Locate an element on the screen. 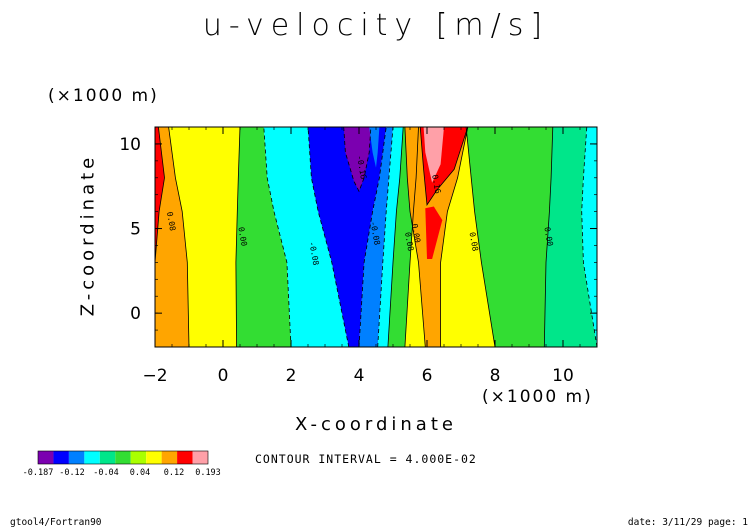  colorbar-tick-label: -0.04 is located at coordinates (106, 473).